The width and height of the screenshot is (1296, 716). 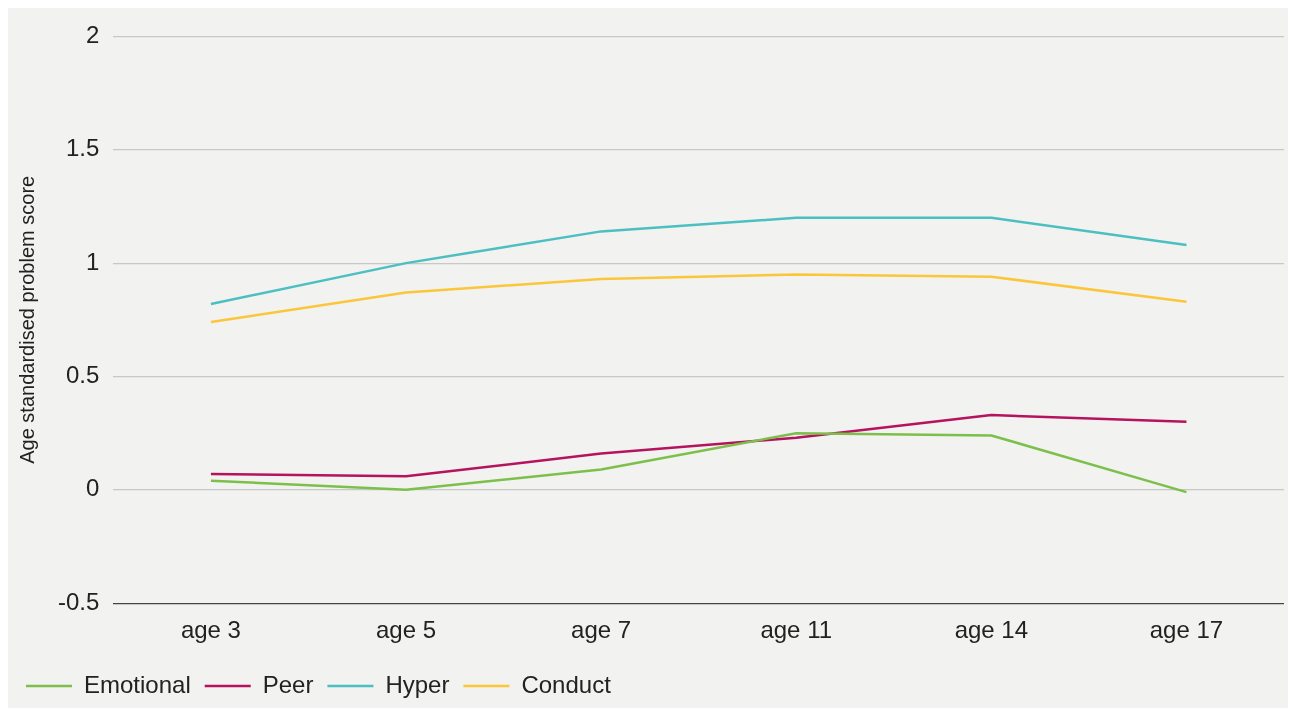 I want to click on x-tick-label: age 14, so click(x=991, y=630).